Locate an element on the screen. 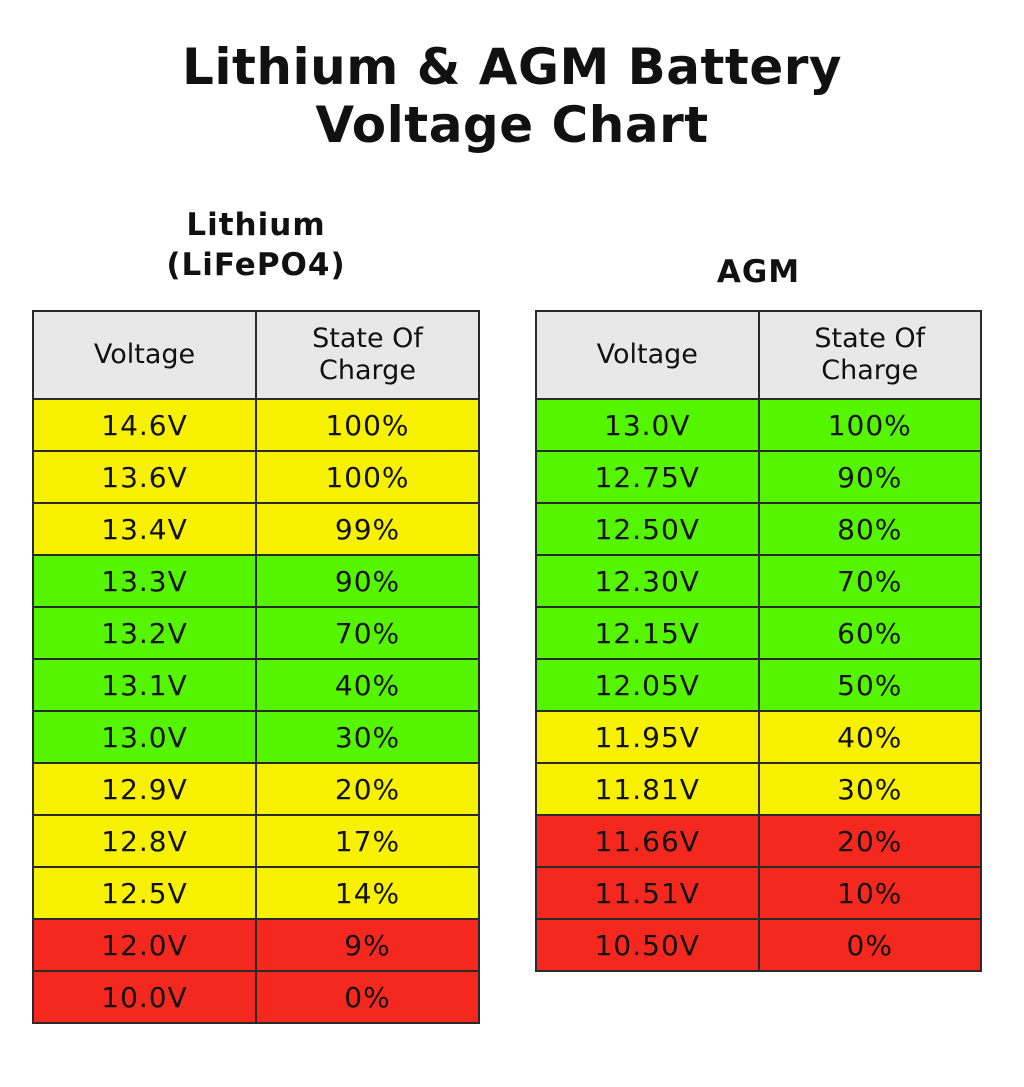  lithium-table-row: 14.6V 100% is located at coordinates (256, 425).